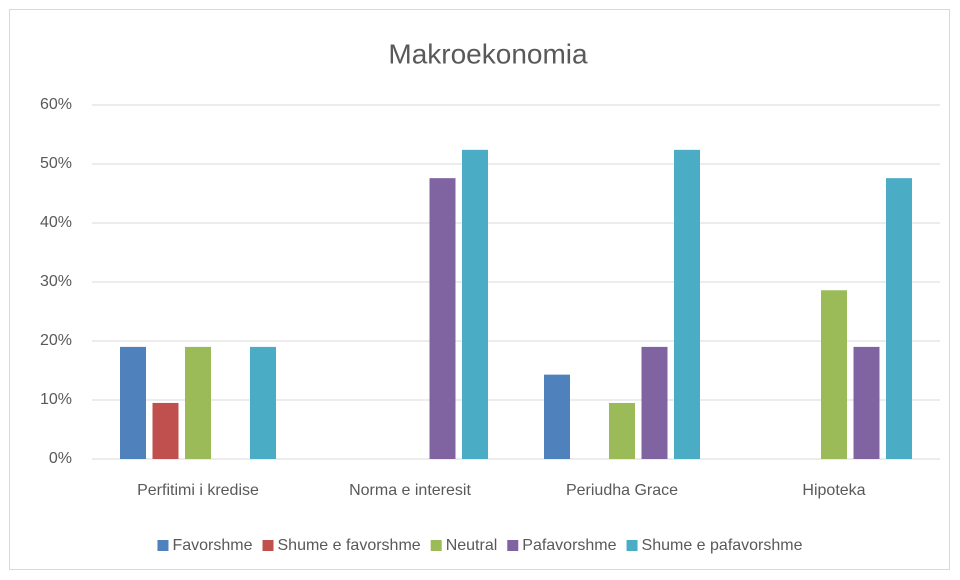 This screenshot has height=580, width=960. What do you see at coordinates (833, 490) in the screenshot?
I see `x-tick-label: Hipoteka` at bounding box center [833, 490].